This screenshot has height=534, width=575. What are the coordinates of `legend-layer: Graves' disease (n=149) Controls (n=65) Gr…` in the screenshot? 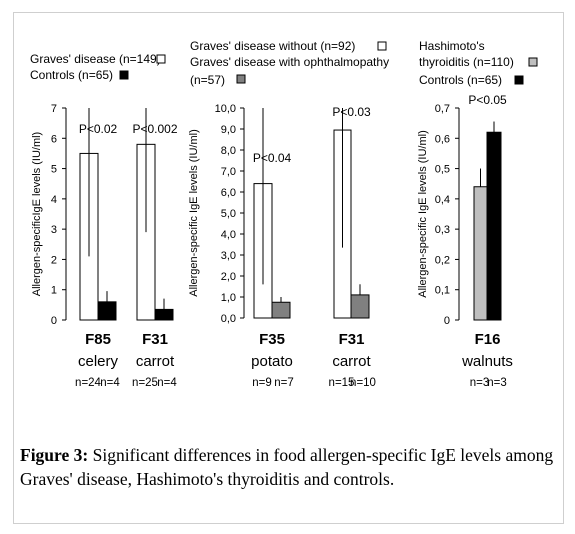 It's located at (284, 63).